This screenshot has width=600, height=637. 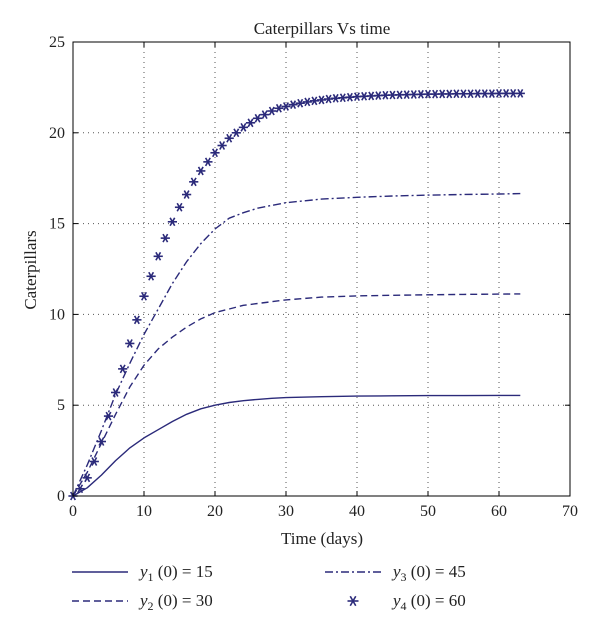 I want to click on legend-item-4: y4 (0) = 60, so click(x=406, y=602).